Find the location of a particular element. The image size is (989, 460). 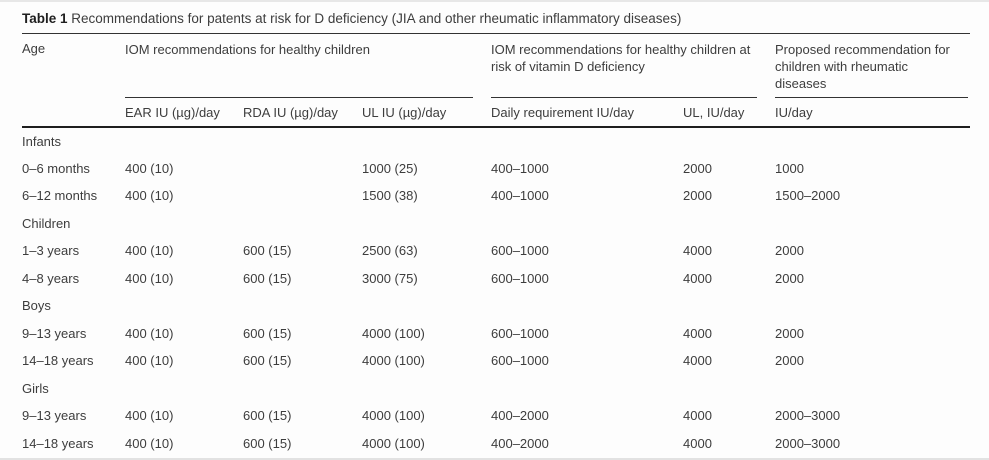

section-row: Boys is located at coordinates (496, 306).